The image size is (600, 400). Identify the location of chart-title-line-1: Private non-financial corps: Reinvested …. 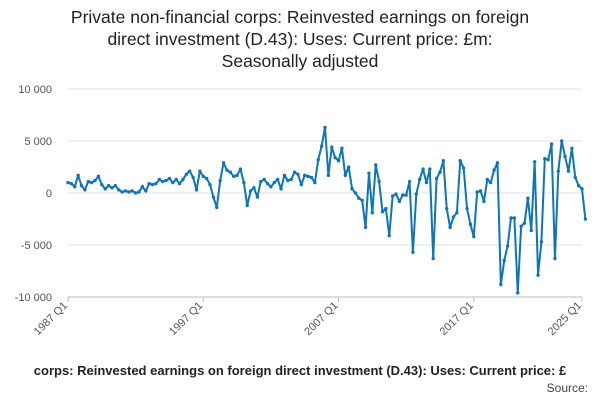
(300, 17).